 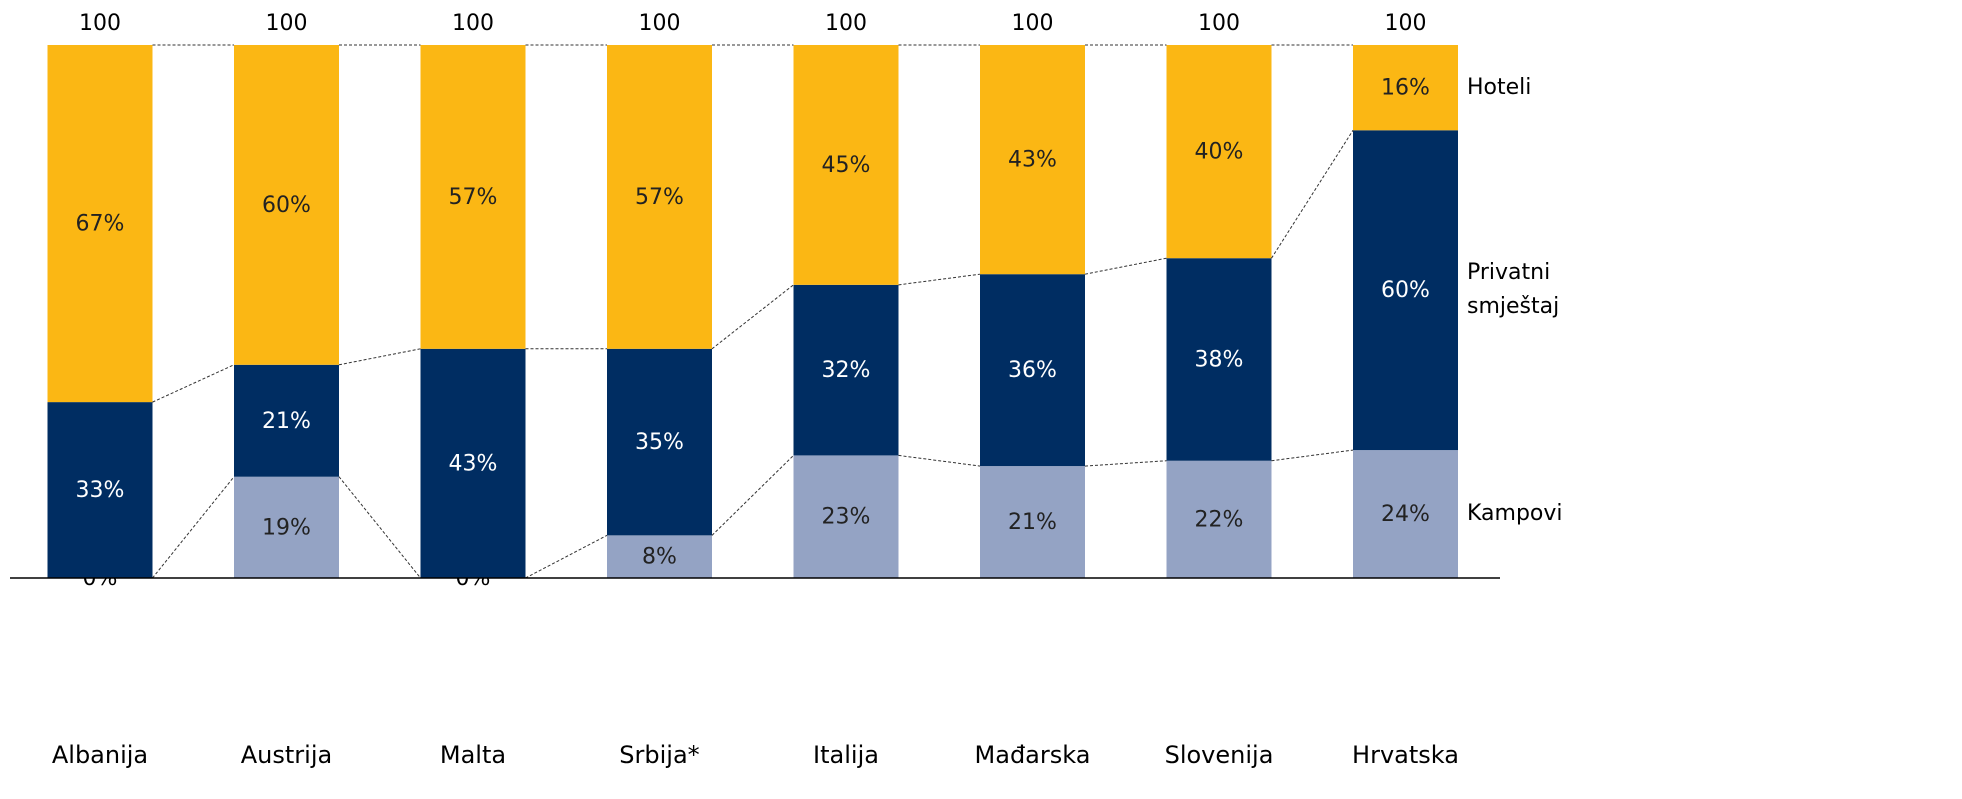 I want to click on data-label: 33%, so click(x=100, y=490).